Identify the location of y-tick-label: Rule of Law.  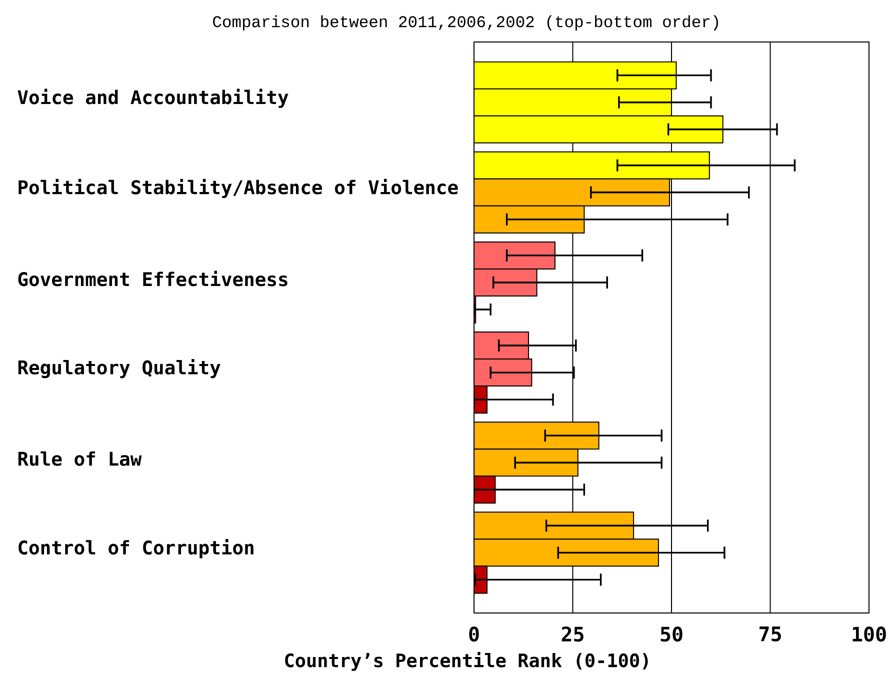
(80, 458).